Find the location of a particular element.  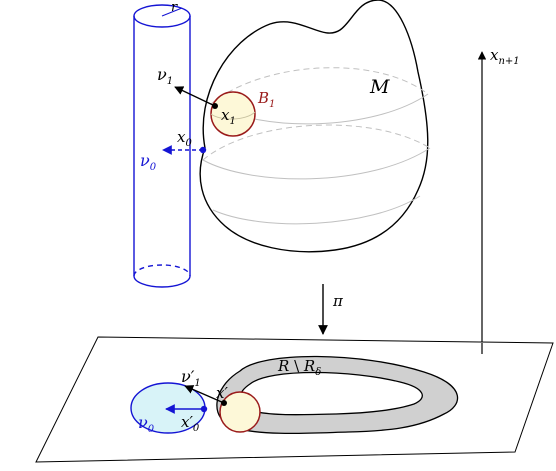

normal-nu1p-arrow is located at coordinates (204, 394).